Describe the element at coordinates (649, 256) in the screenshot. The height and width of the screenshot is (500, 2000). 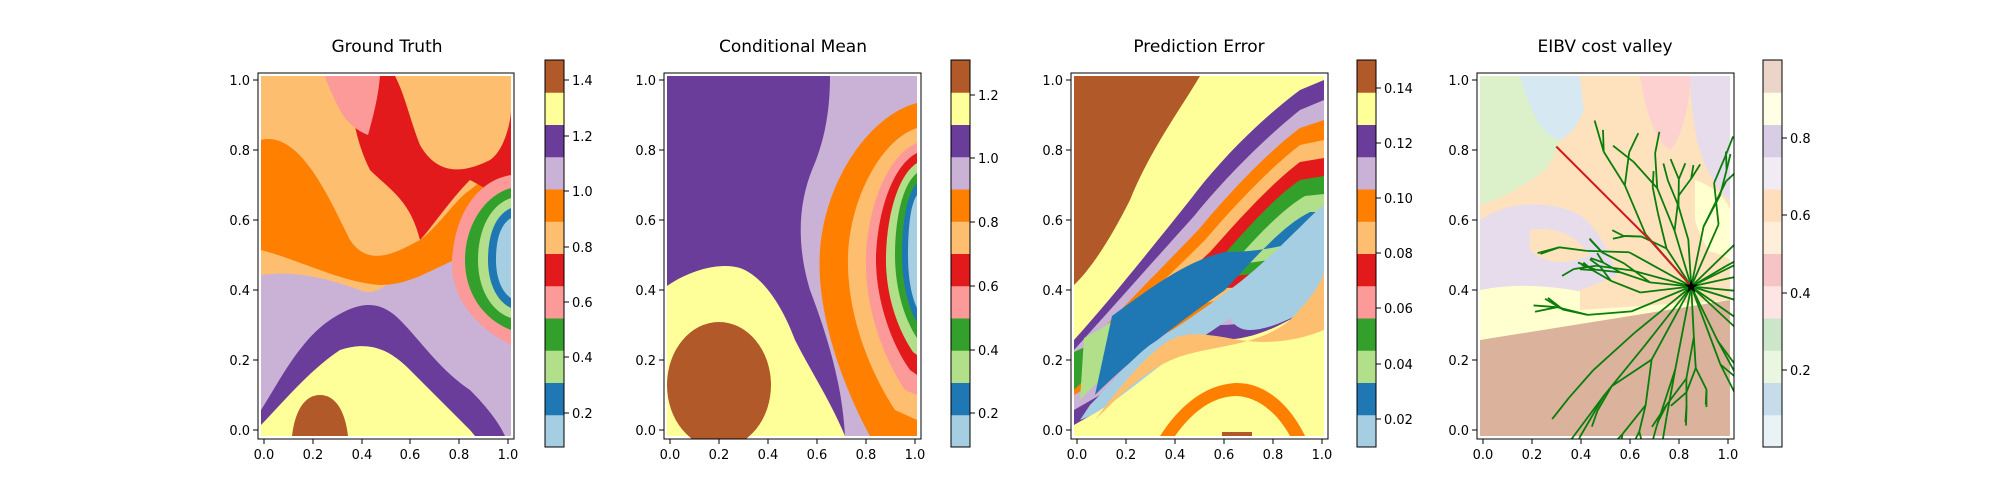
I see `y-axis-conditional-mean: 0.0 0.2 0.4 0.6 0.8 1.0` at that location.